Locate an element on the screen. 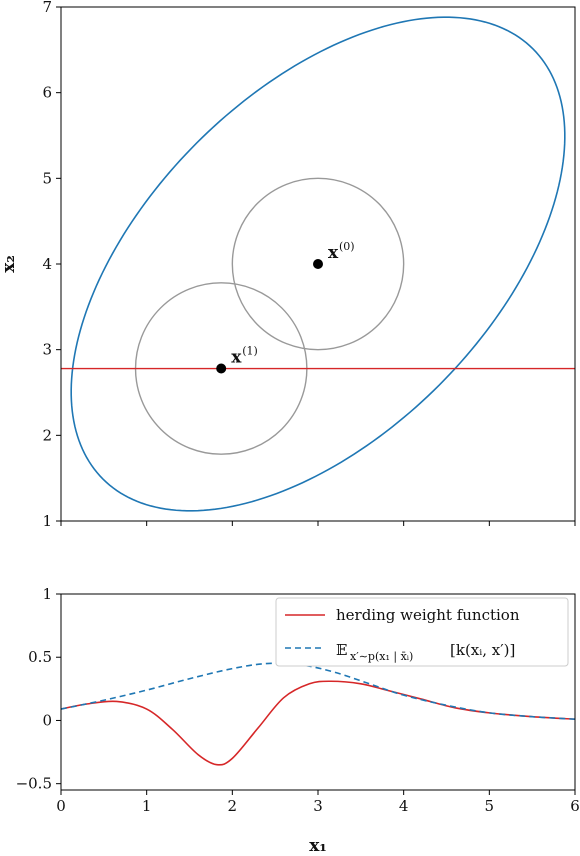  sample-point-sup-0: (0) is located at coordinates (347, 246).